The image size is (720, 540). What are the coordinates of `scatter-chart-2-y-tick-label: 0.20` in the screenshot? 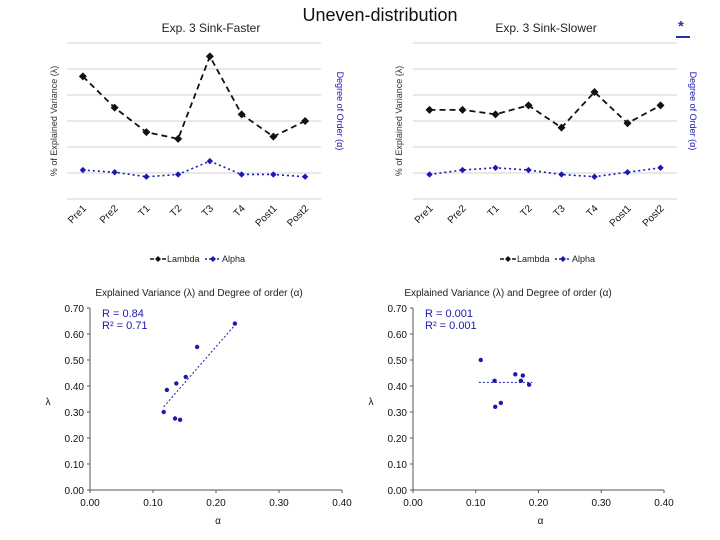 It's located at (398, 439).